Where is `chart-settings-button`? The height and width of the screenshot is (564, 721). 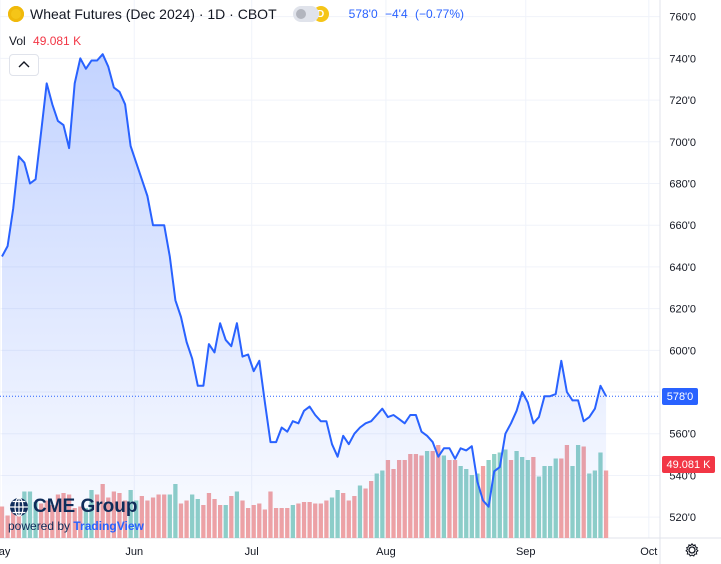
chart-settings-button is located at coordinates (692, 551).